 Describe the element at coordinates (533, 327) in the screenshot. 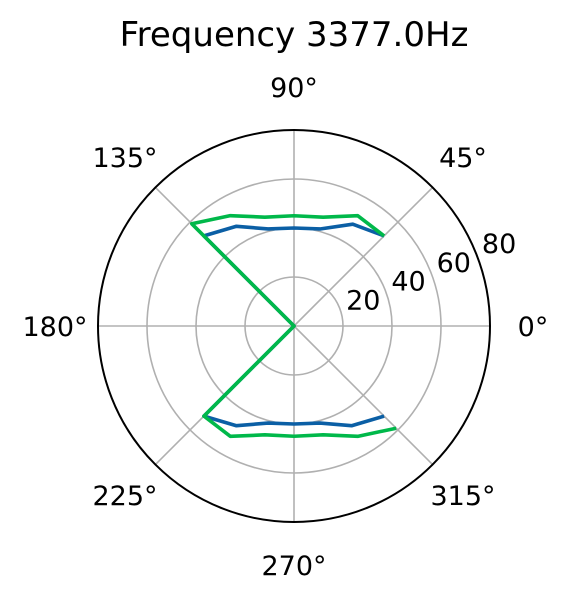

I see `angle-tick-label-0: 0°` at that location.